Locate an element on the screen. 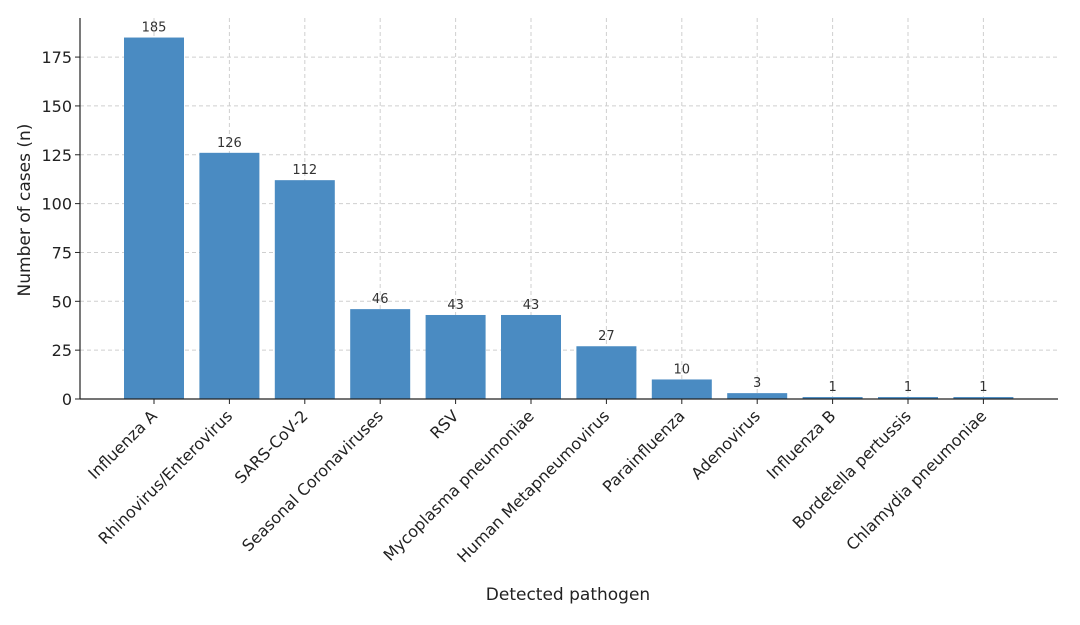  bar-value-label: 112 is located at coordinates (304, 170).